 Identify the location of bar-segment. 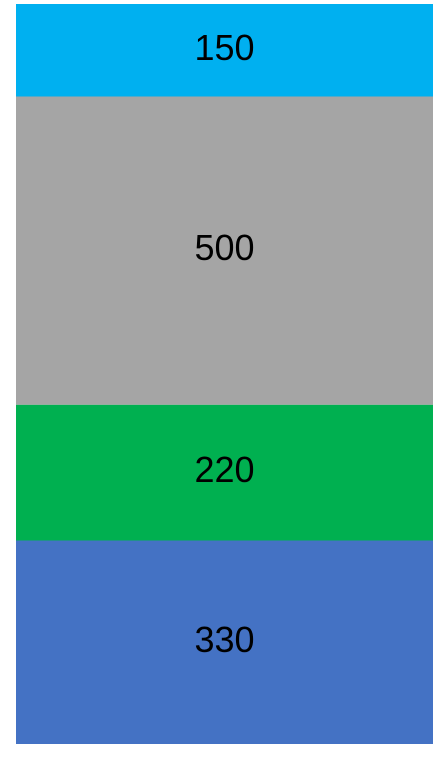
(224, 50).